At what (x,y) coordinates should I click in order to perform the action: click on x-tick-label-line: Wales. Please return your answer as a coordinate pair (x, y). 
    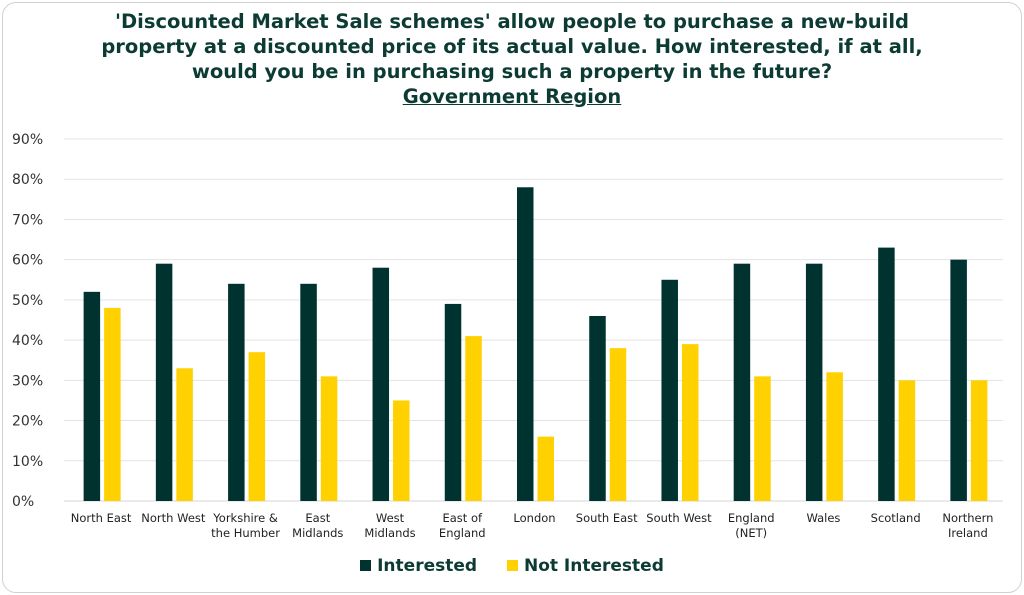
    Looking at the image, I should click on (823, 518).